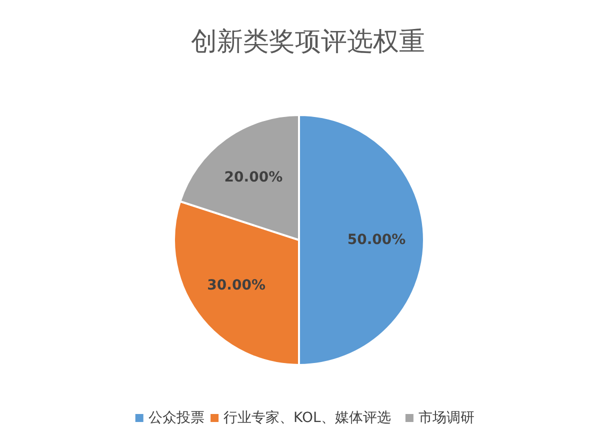 This screenshot has width=600, height=441. Describe the element at coordinates (308, 42) in the screenshot. I see `chart-title: 创新类奖项评选权重` at that location.